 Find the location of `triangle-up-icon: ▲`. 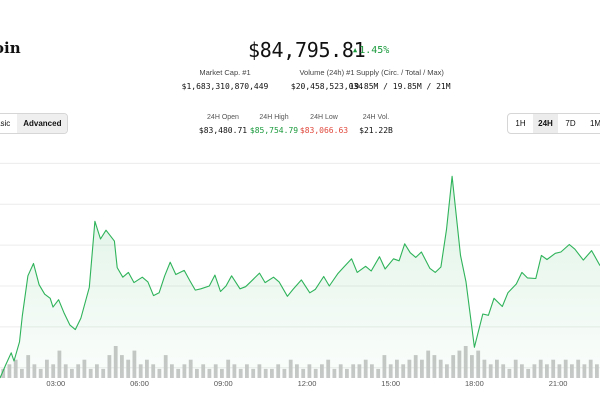

triangle-up-icon: ▲ is located at coordinates (355, 50).